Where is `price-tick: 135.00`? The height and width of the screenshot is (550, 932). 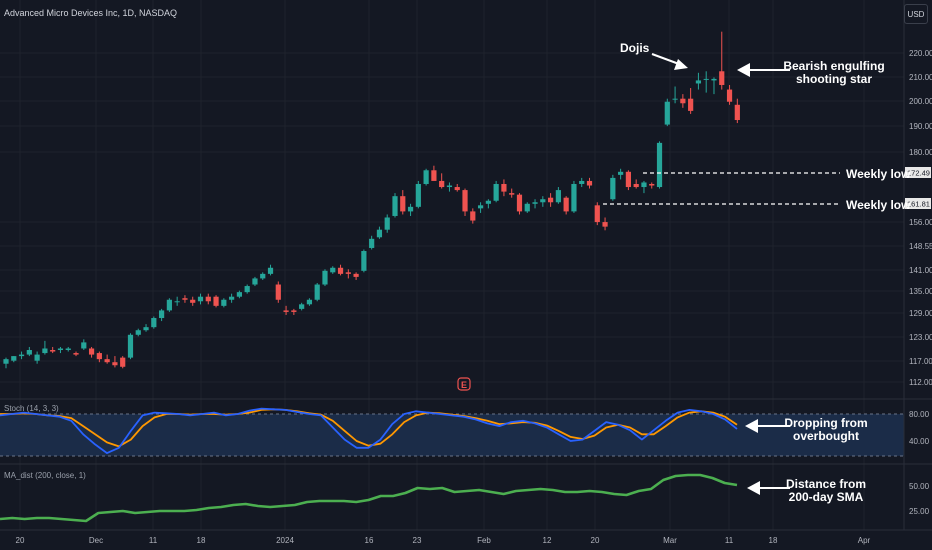 price-tick: 135.00 is located at coordinates (920, 291).